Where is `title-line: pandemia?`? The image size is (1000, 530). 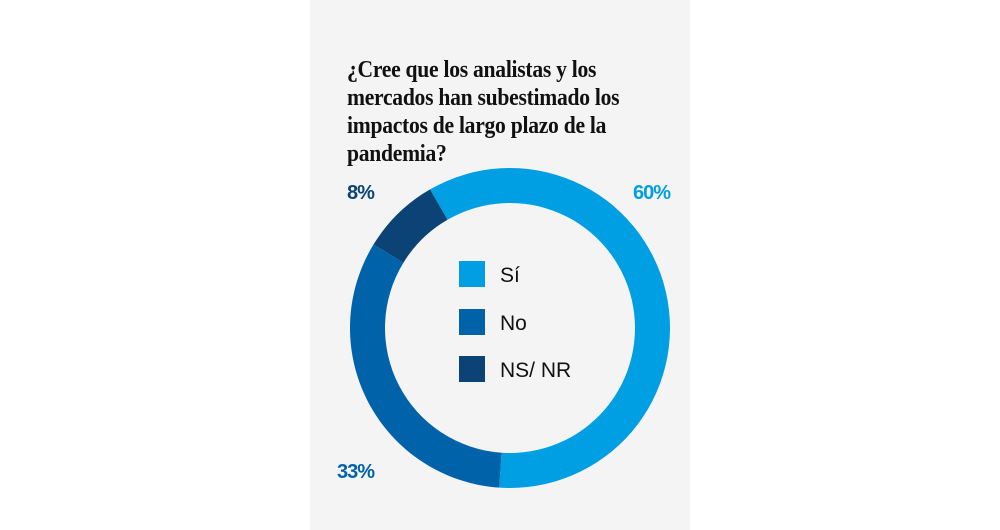
title-line: pandemia? is located at coordinates (397, 154).